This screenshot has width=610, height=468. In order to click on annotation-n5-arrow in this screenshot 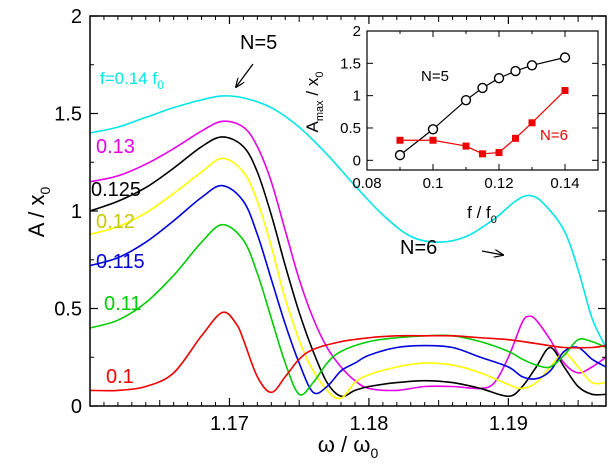, I will do `click(245, 75)`.